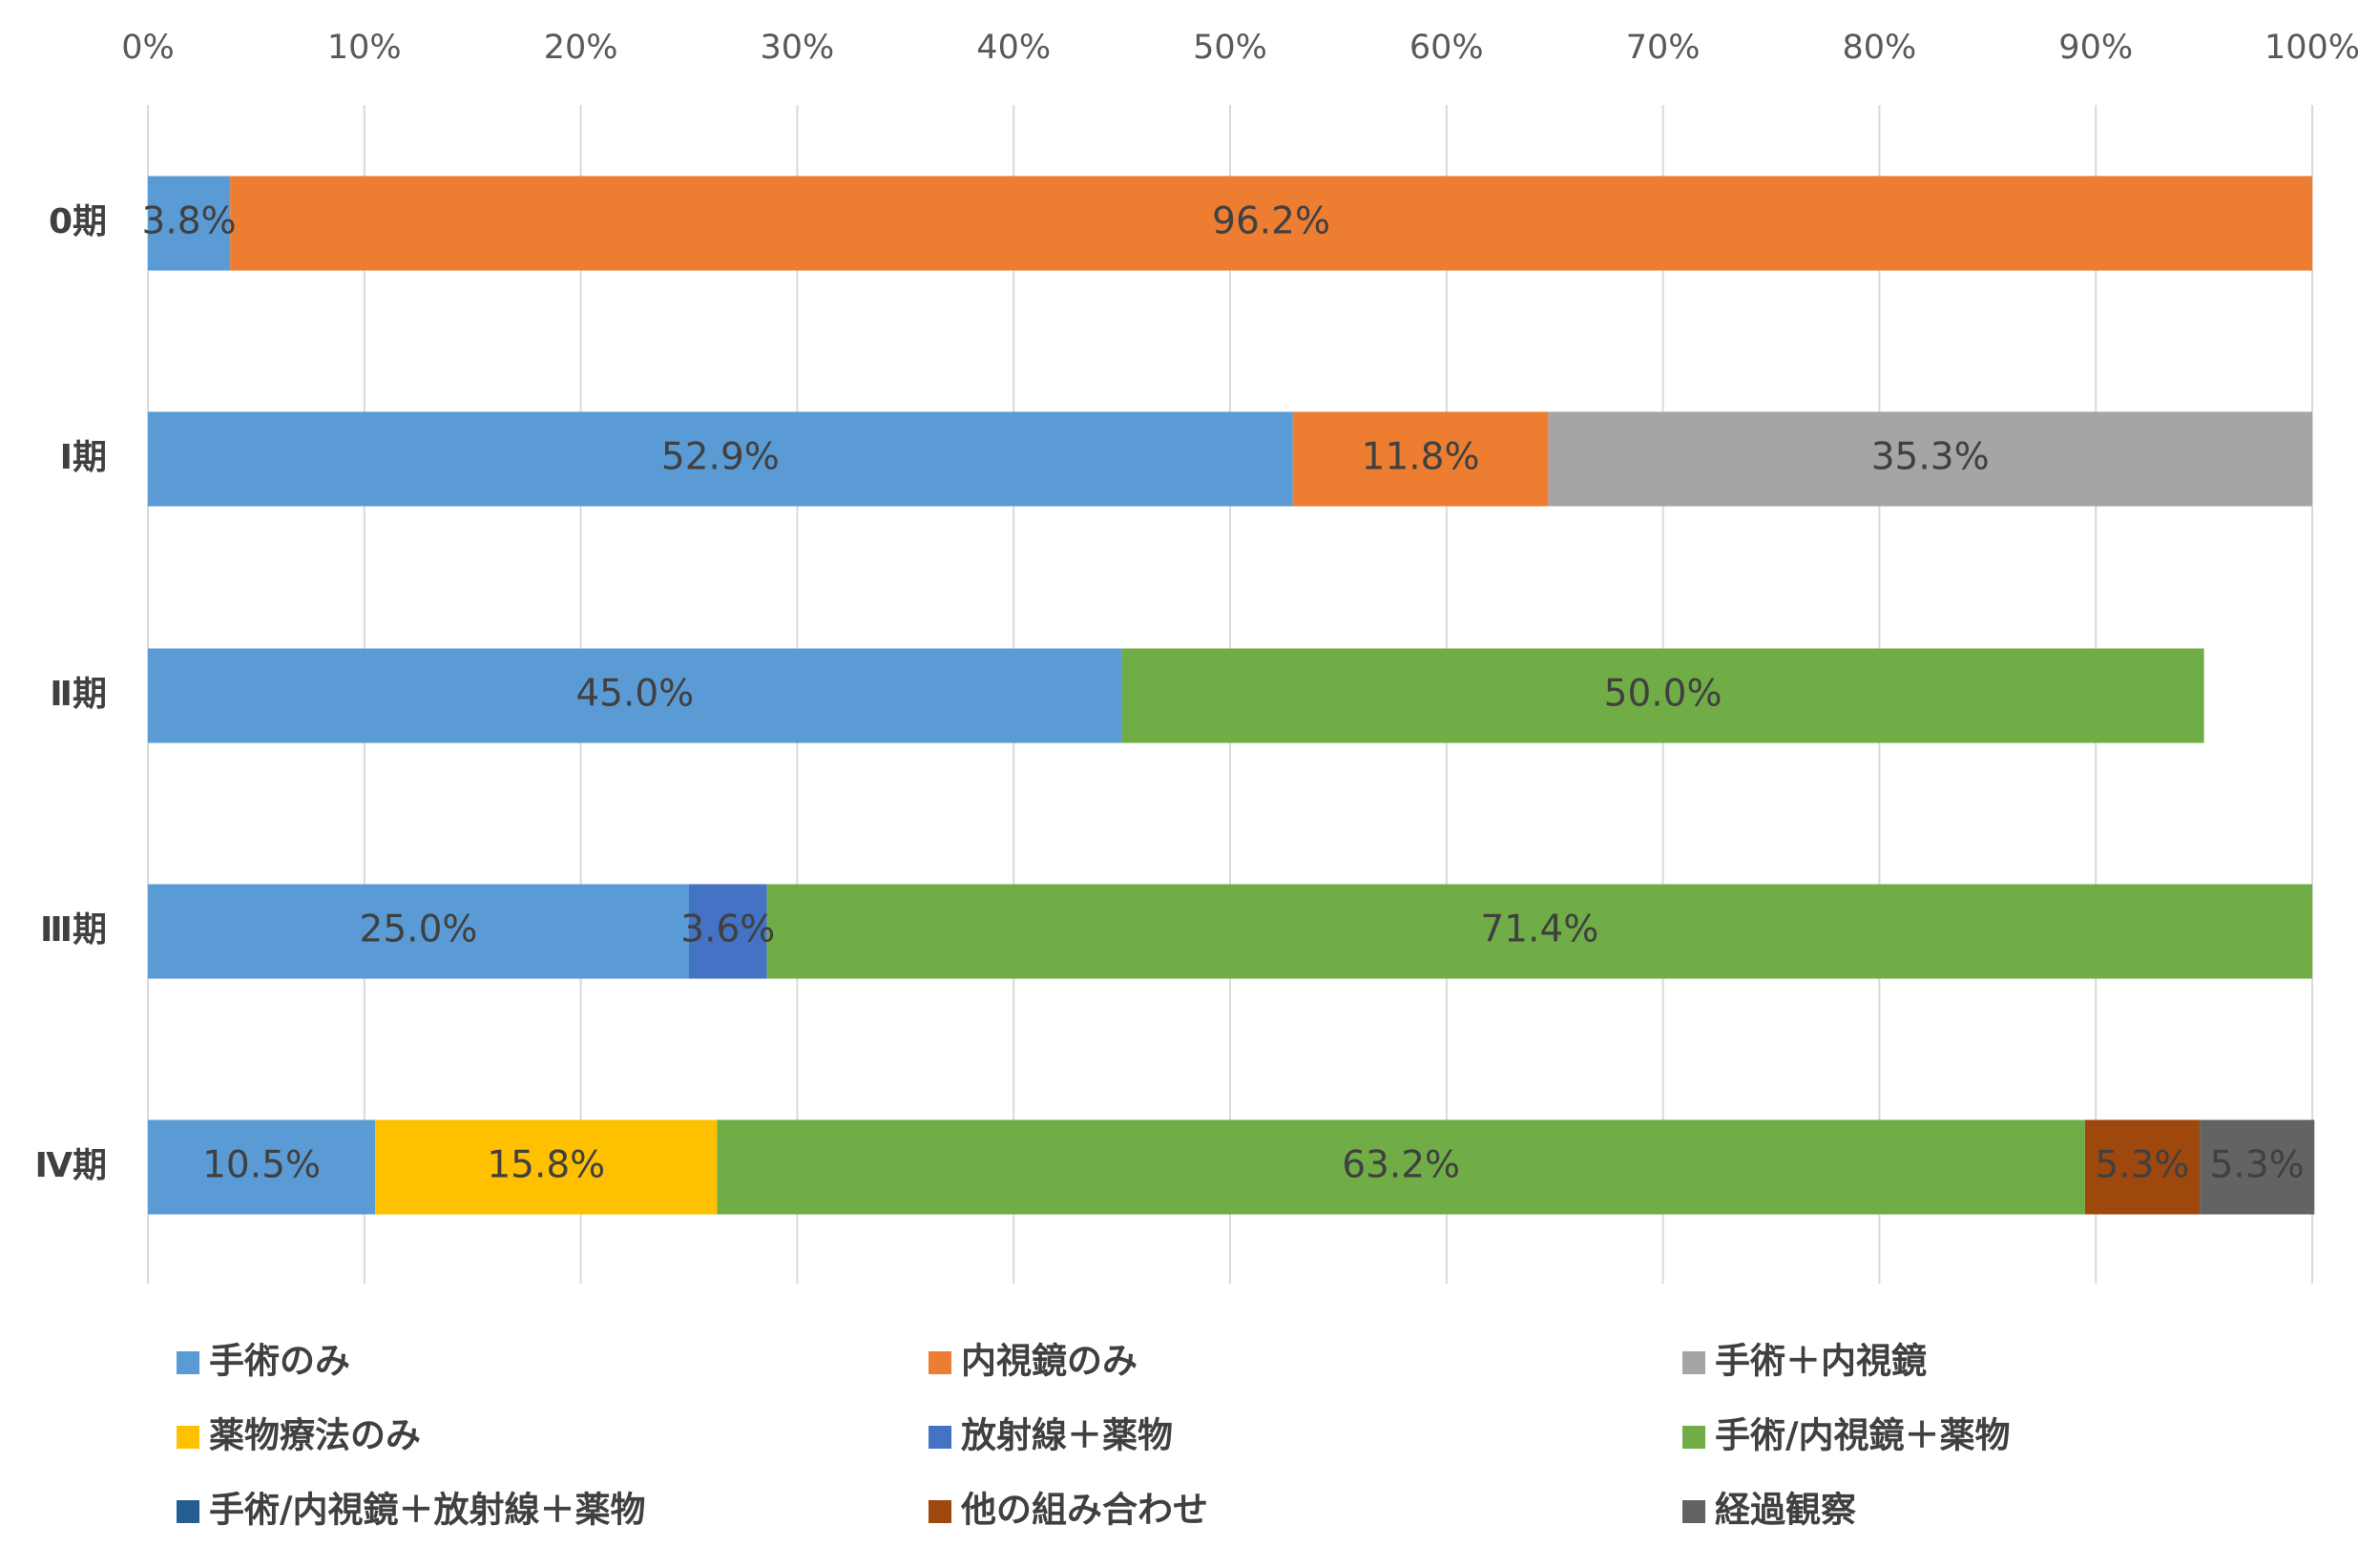  I want to click on data-label: 35.3%, so click(1931, 457).